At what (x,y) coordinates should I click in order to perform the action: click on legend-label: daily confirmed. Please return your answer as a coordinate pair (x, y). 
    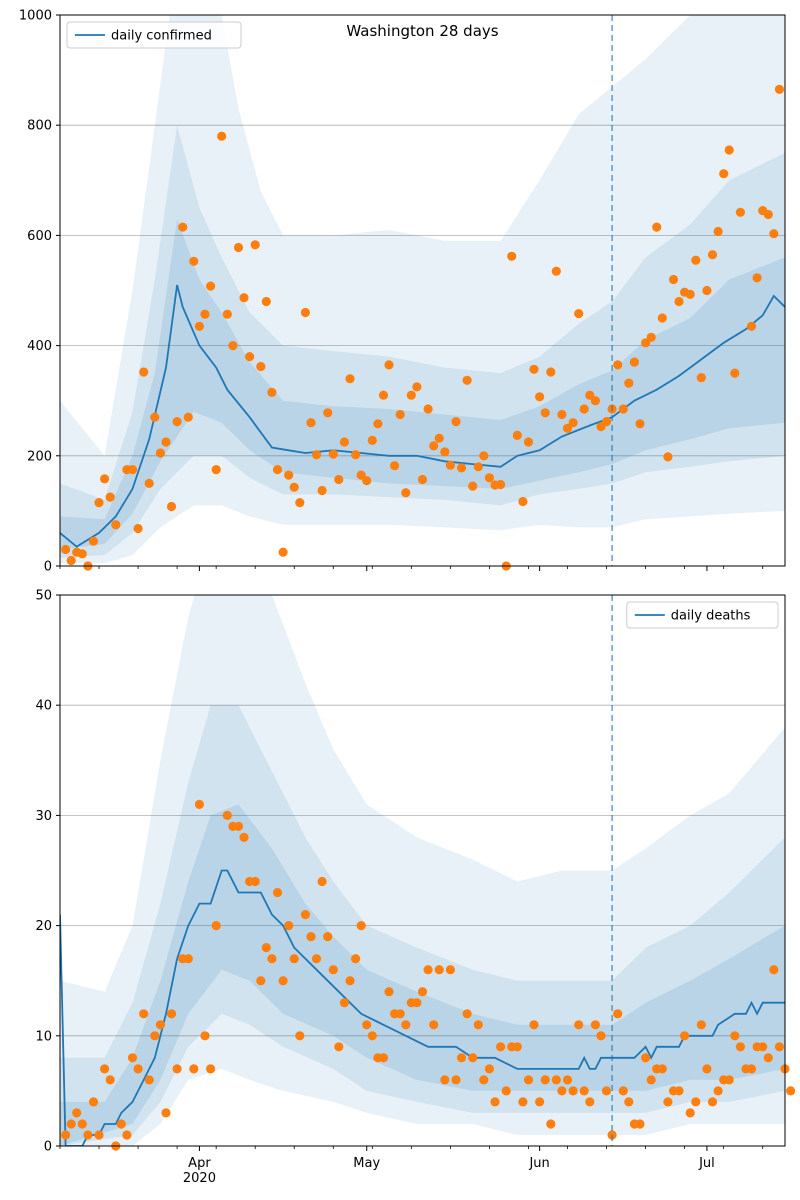
    Looking at the image, I should click on (161, 36).